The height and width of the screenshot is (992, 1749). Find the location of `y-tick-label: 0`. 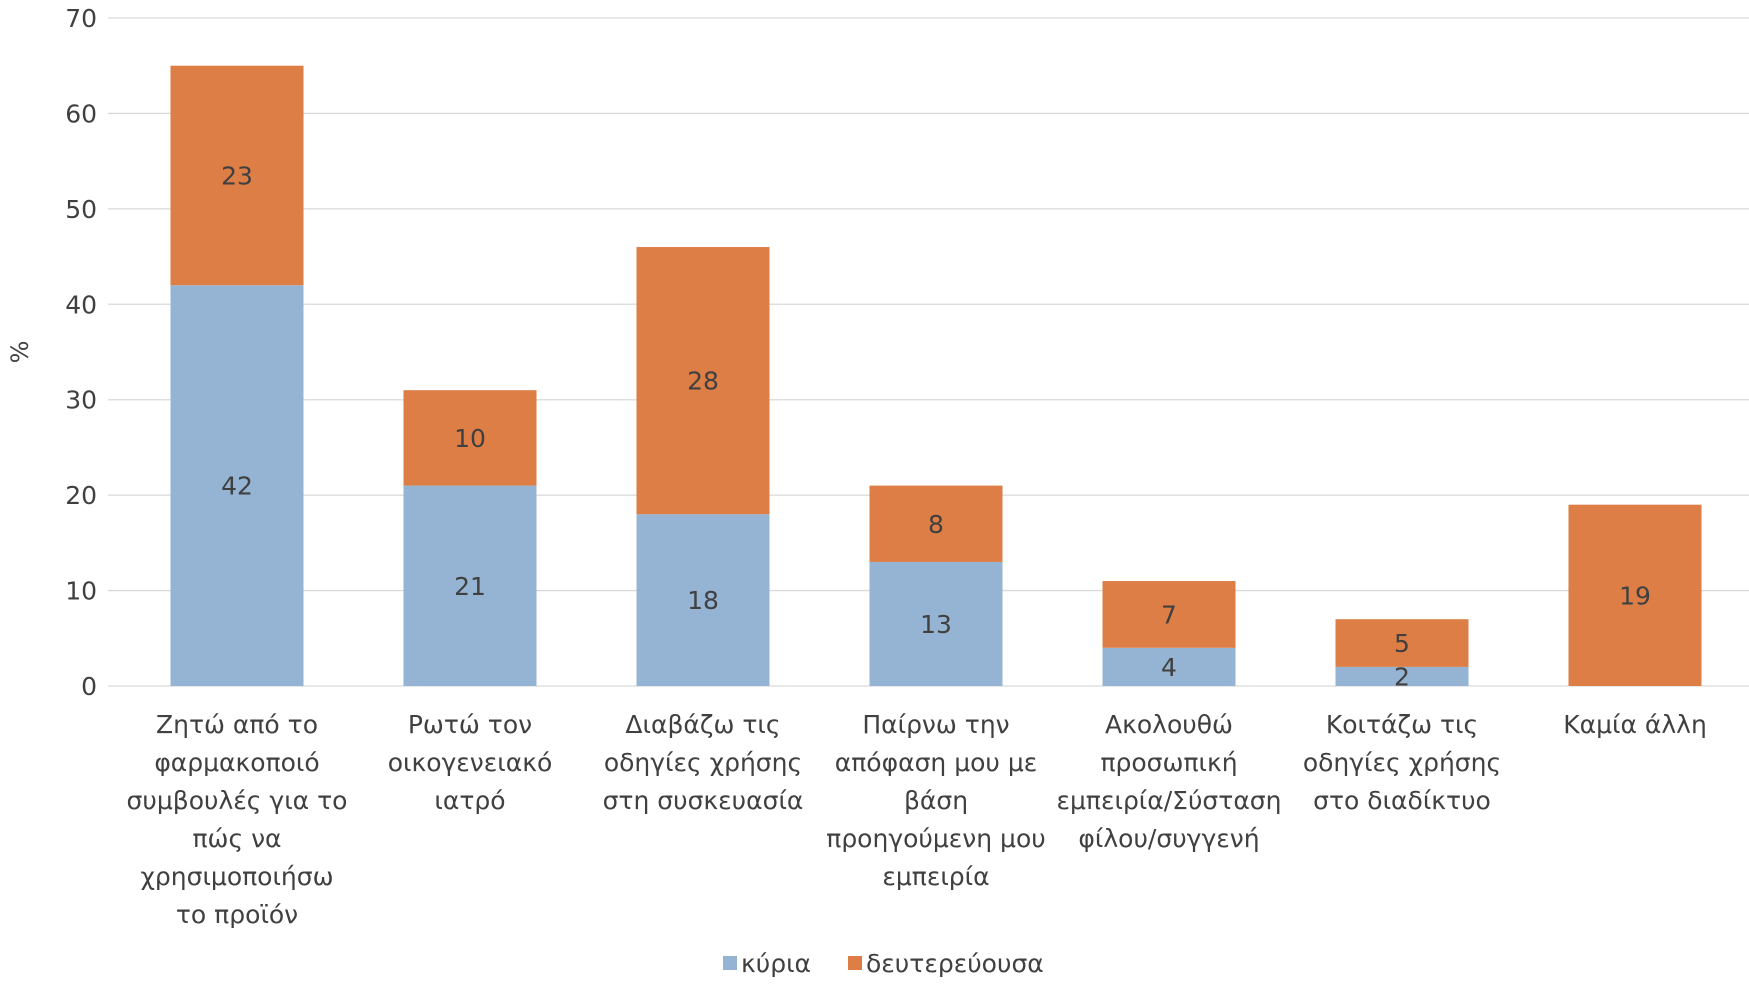

y-tick-label: 0 is located at coordinates (89, 686).